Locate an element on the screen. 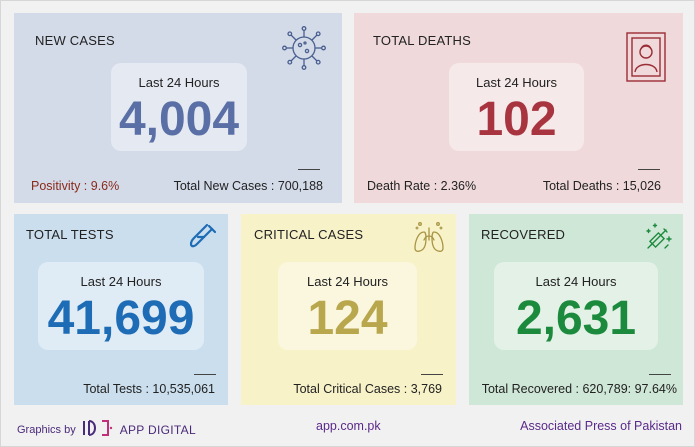  total-recovered-stat: Total Recovered : 620,789: 97.64% is located at coordinates (579, 389).